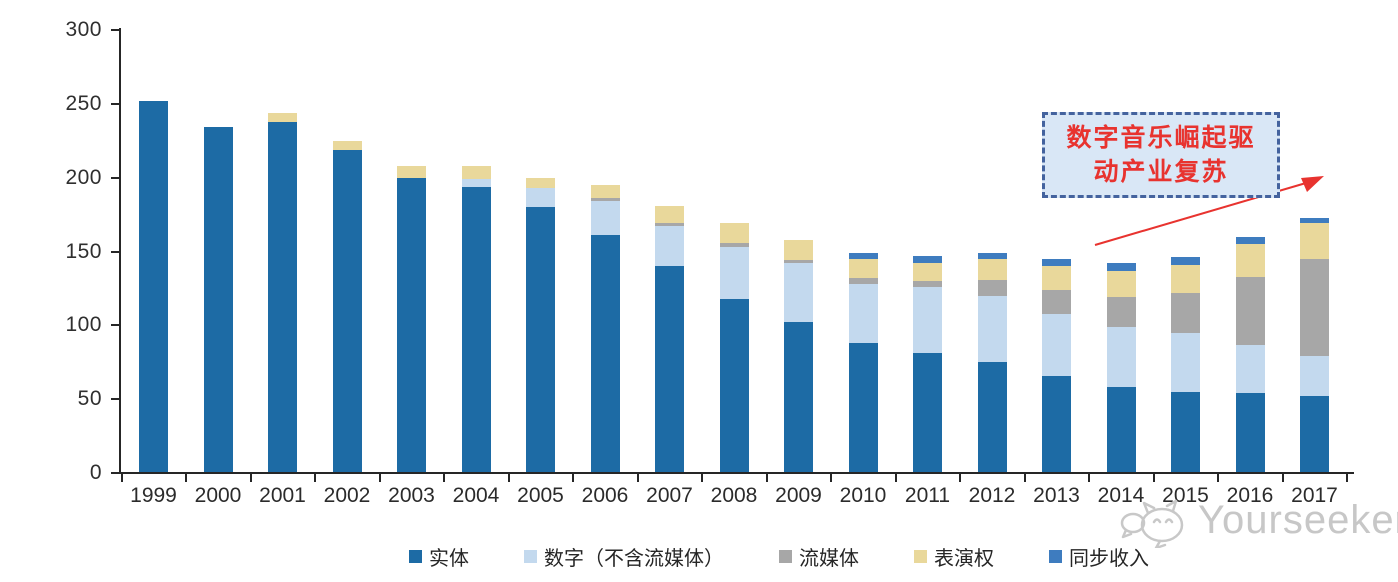 The width and height of the screenshot is (1398, 582). What do you see at coordinates (669, 246) in the screenshot?
I see `bar-segment-digital-ex-streaming-2007` at bounding box center [669, 246].